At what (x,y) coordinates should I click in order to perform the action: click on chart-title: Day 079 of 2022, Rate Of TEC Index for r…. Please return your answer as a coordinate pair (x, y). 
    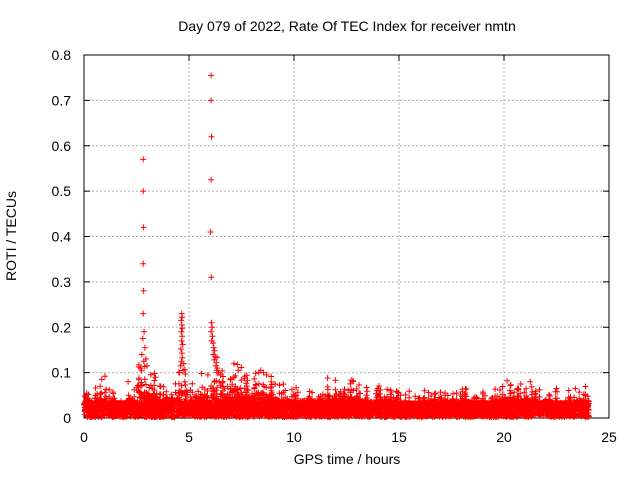
    Looking at the image, I should click on (346, 26).